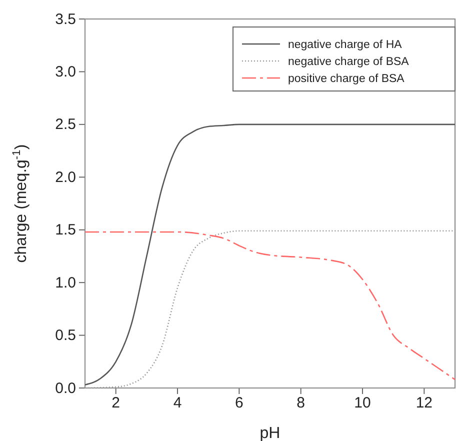 The height and width of the screenshot is (441, 456). Describe the element at coordinates (301, 403) in the screenshot. I see `x-tick-label: 8` at that location.